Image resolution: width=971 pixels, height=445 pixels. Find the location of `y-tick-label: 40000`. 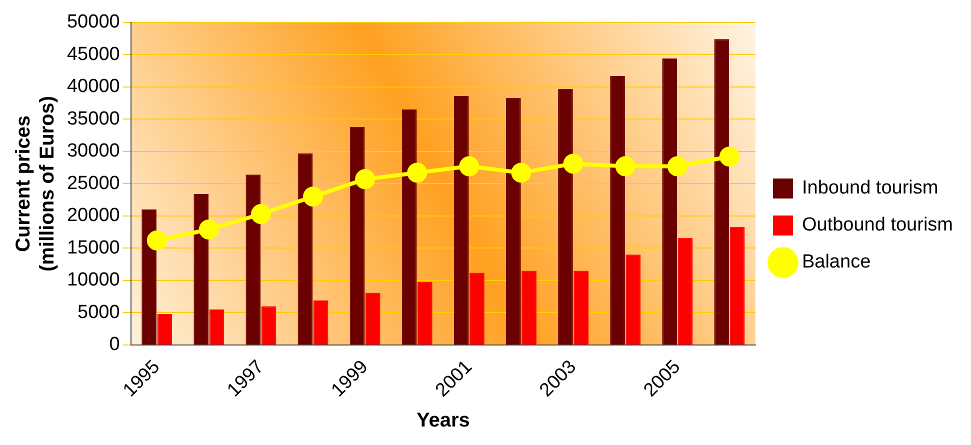

y-tick-label: 40000 is located at coordinates (93, 87).